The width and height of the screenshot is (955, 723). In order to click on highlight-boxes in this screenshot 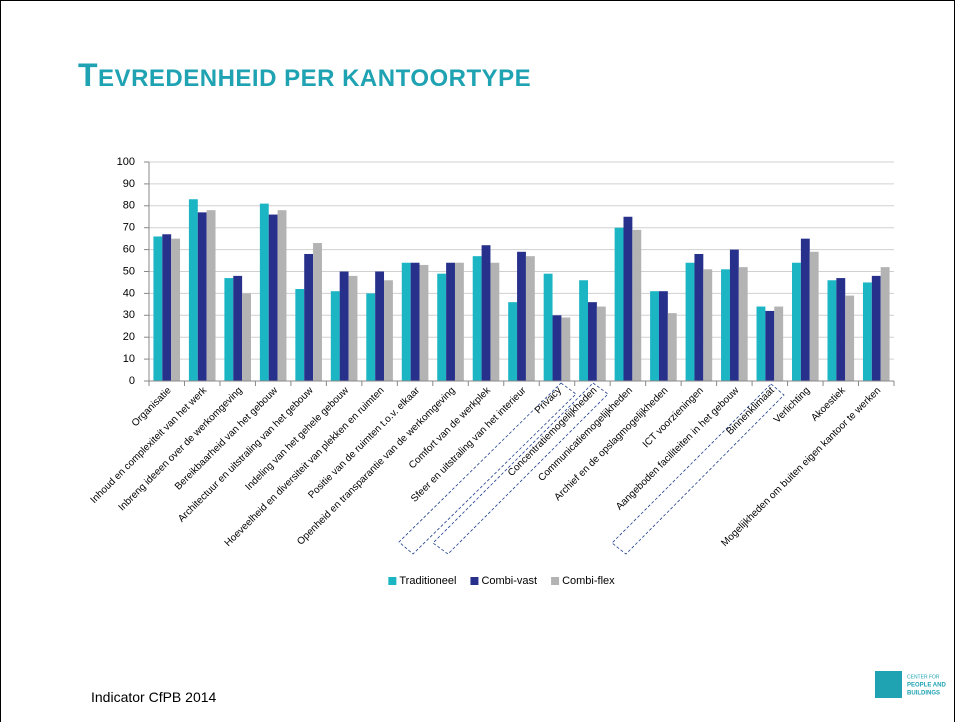, I will do `click(591, 468)`.